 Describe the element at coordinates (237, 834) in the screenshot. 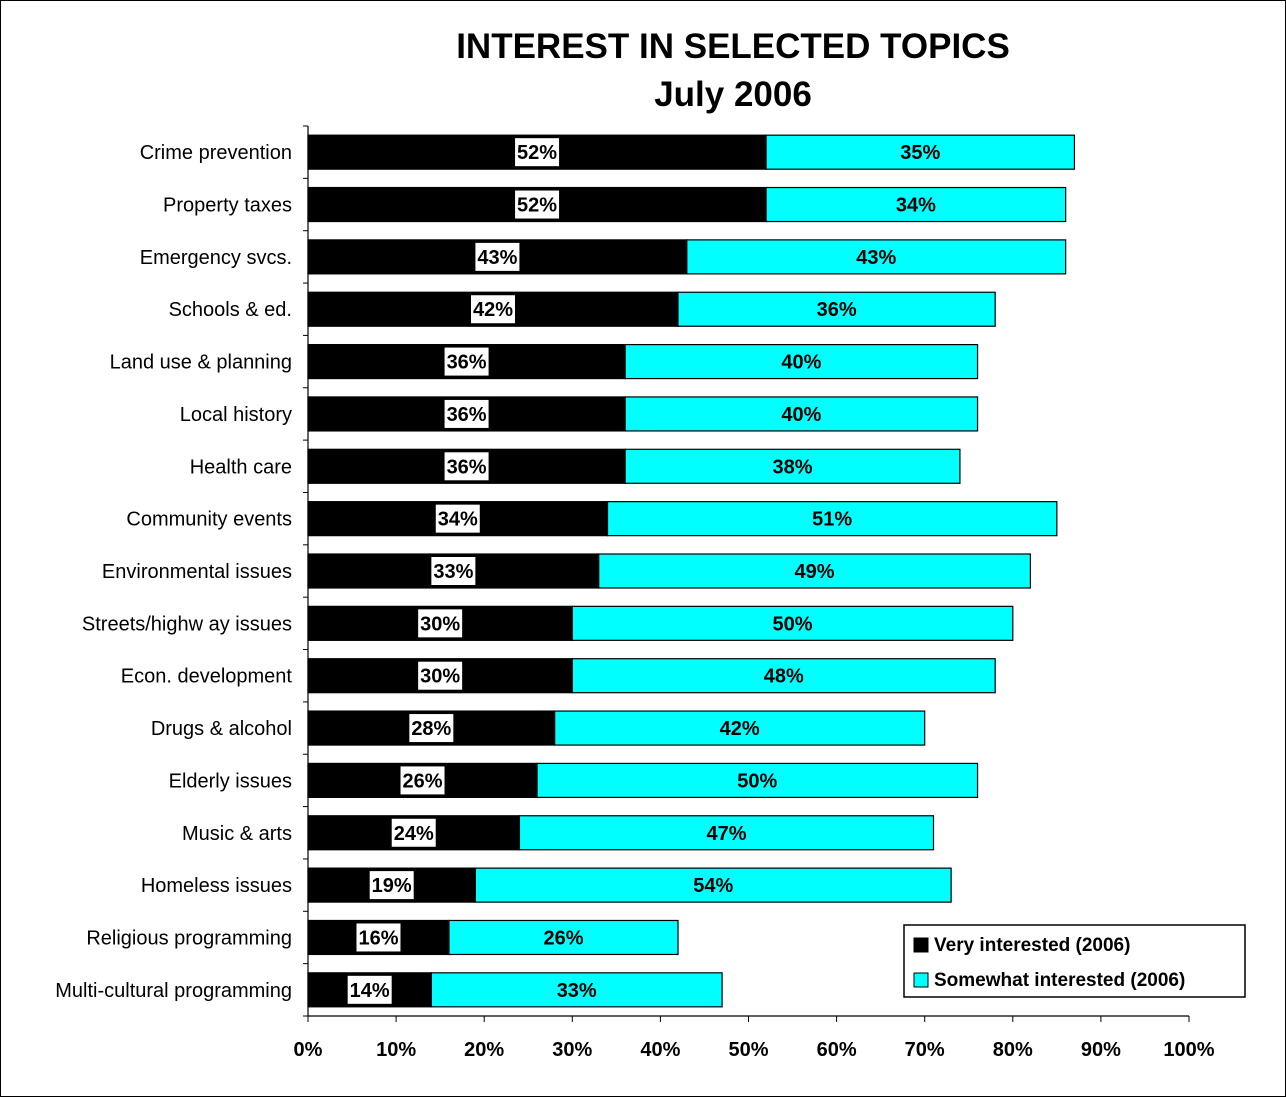

I see `category-label: Music & arts` at that location.